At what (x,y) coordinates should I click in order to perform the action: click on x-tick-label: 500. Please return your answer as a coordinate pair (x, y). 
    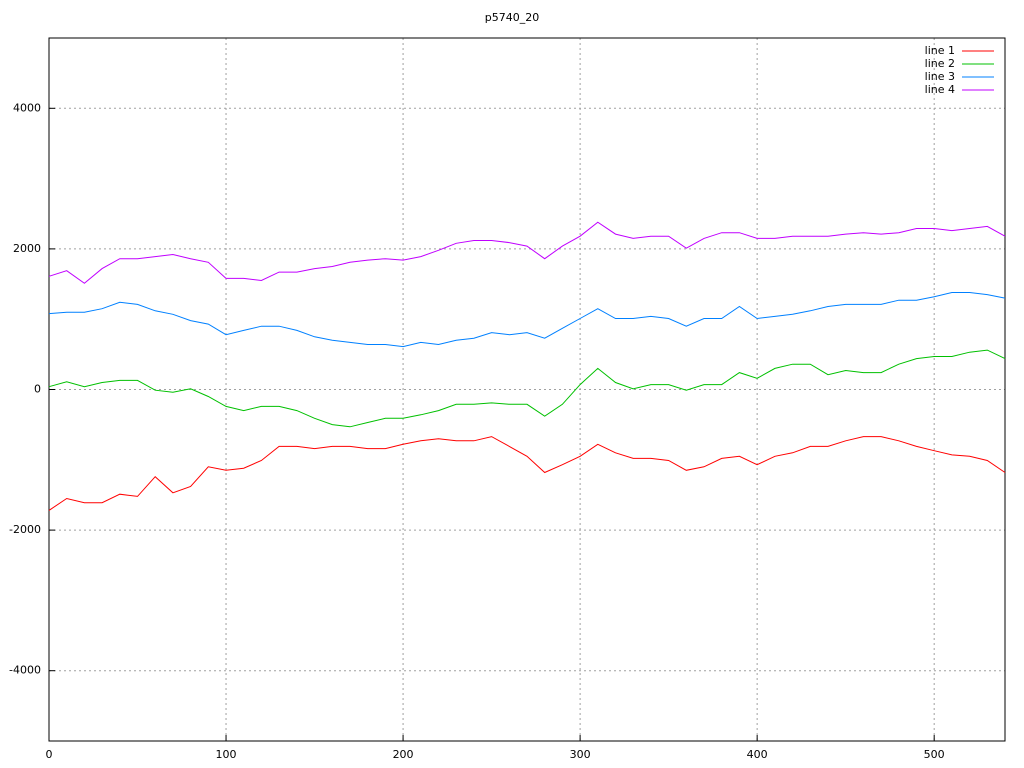
    Looking at the image, I should click on (934, 754).